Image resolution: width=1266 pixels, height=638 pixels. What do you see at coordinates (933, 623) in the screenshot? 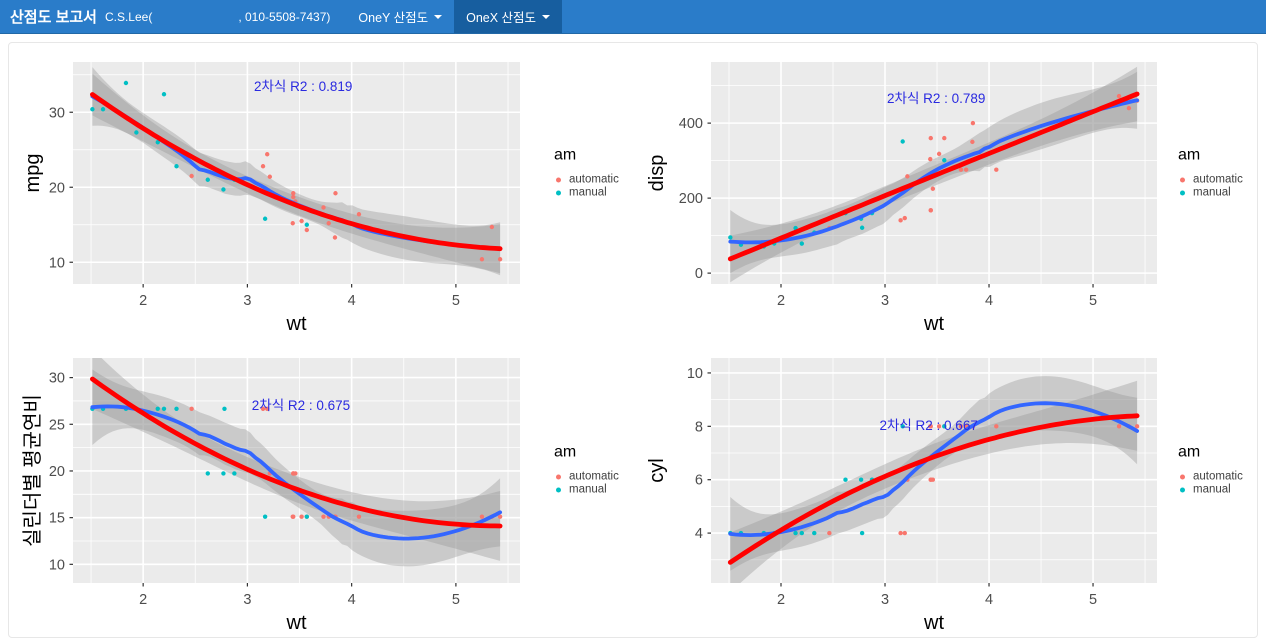
I see `x-axis-label: wt` at bounding box center [933, 623].